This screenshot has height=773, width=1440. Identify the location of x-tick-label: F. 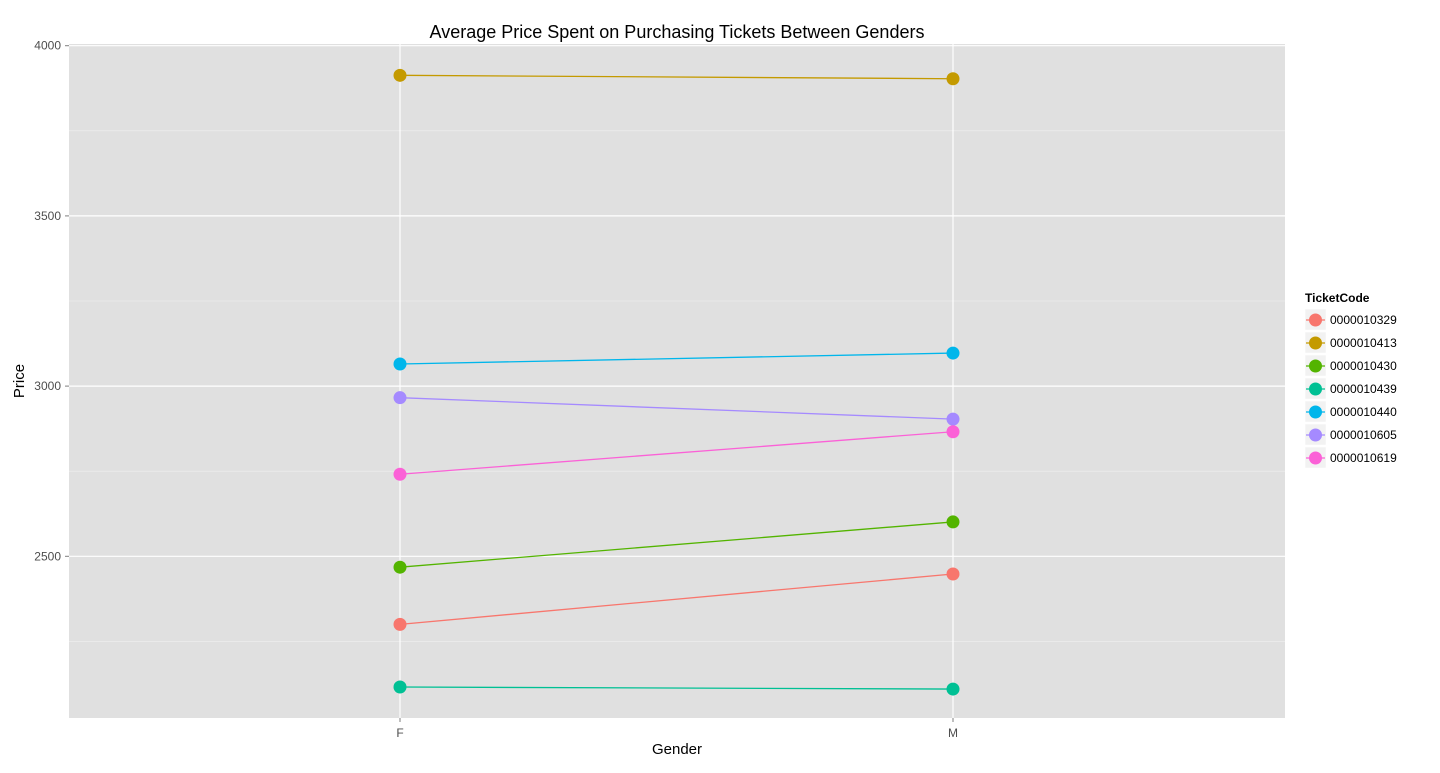
(399, 733).